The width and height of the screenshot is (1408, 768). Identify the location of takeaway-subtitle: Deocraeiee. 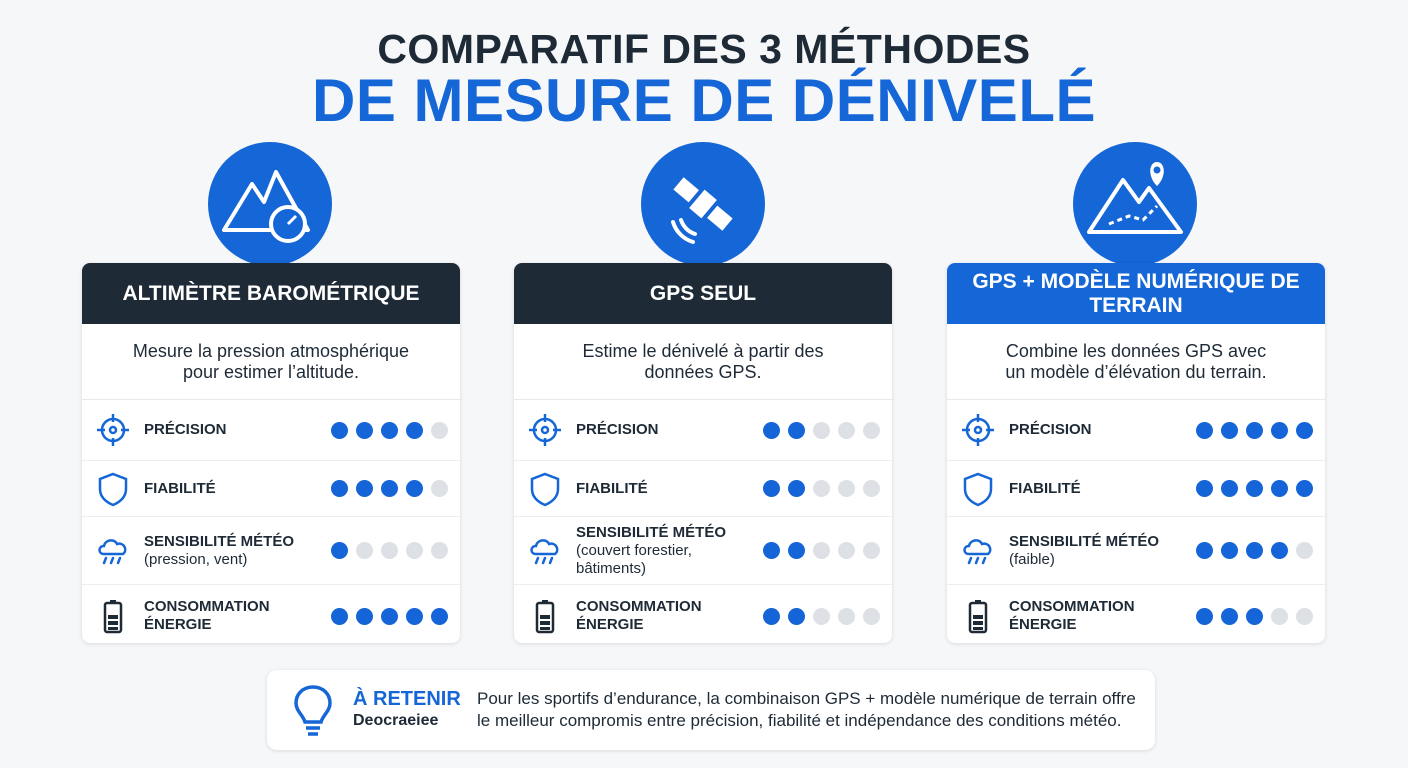
(396, 720).